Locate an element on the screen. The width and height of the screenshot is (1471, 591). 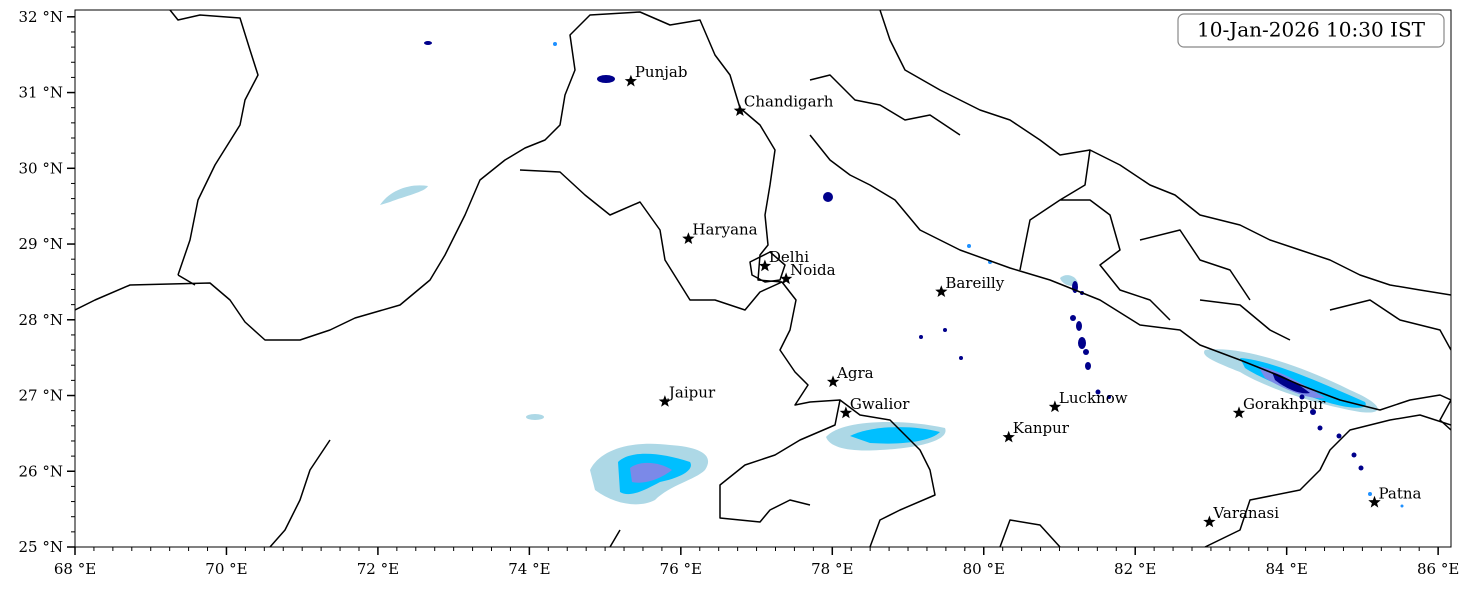
x-tick-label: 76 °E is located at coordinates (681, 569).